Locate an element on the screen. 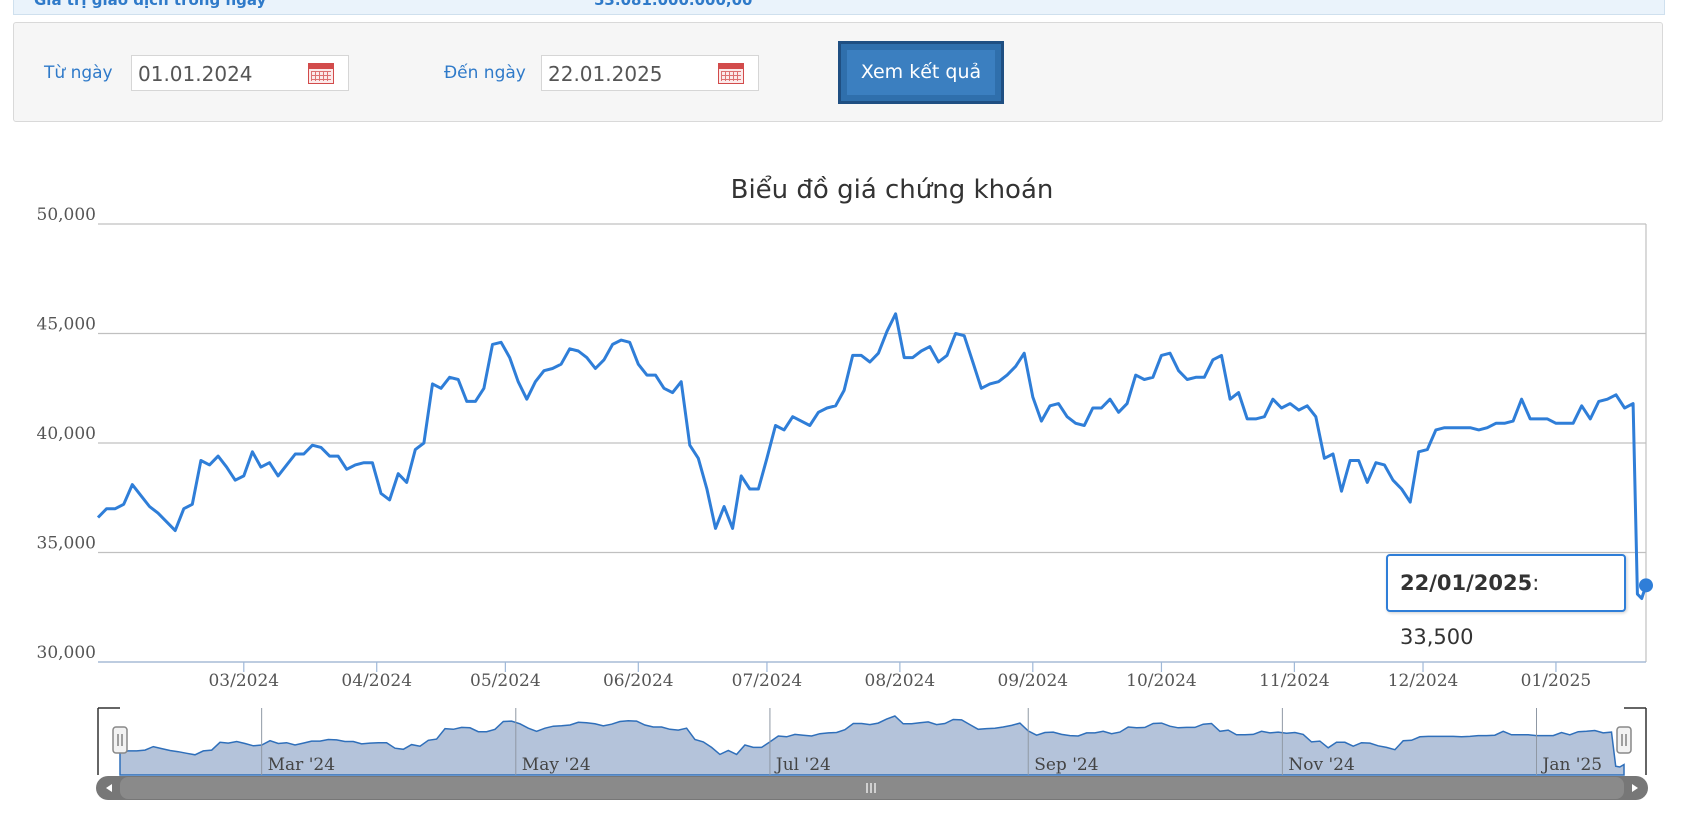 The height and width of the screenshot is (822, 1694). from-date-input: 01.01.2024 is located at coordinates (240, 73).